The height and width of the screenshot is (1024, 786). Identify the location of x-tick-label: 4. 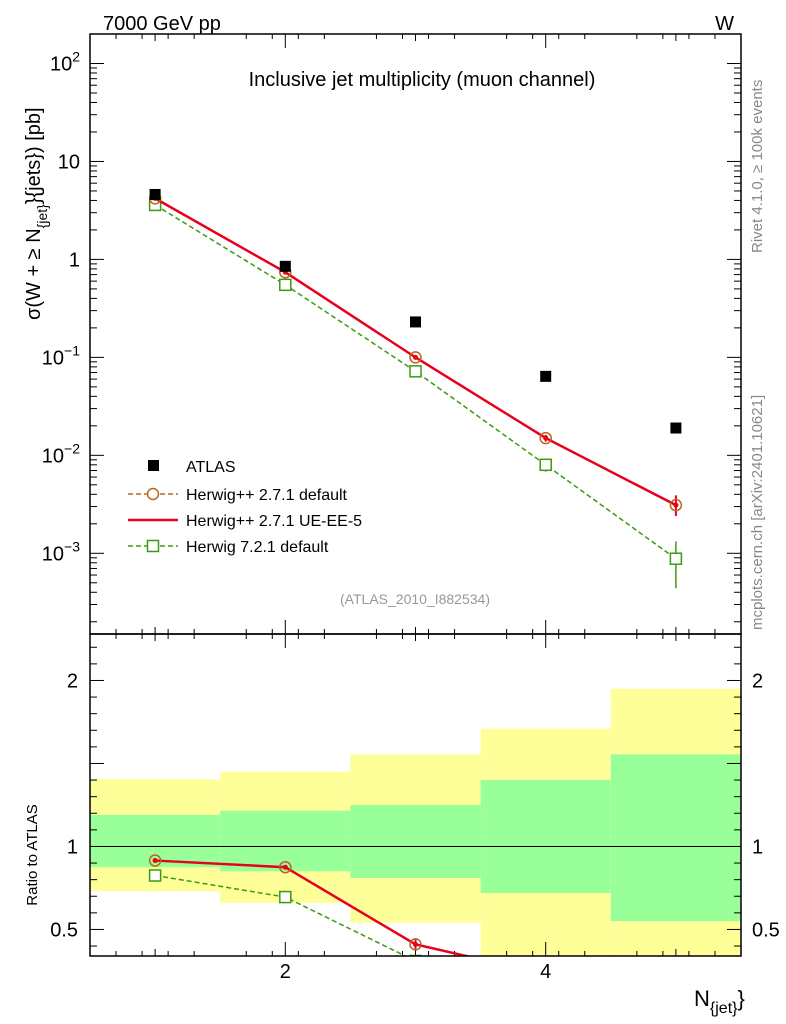
(545, 972).